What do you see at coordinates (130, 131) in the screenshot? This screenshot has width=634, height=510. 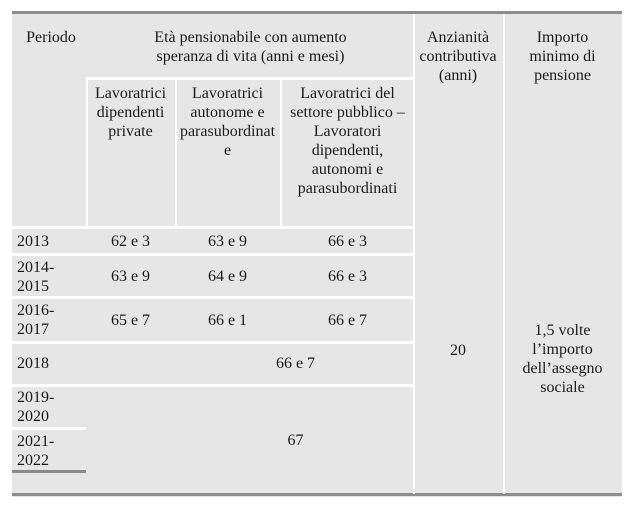 I see `subheader-private-line: private` at bounding box center [130, 131].